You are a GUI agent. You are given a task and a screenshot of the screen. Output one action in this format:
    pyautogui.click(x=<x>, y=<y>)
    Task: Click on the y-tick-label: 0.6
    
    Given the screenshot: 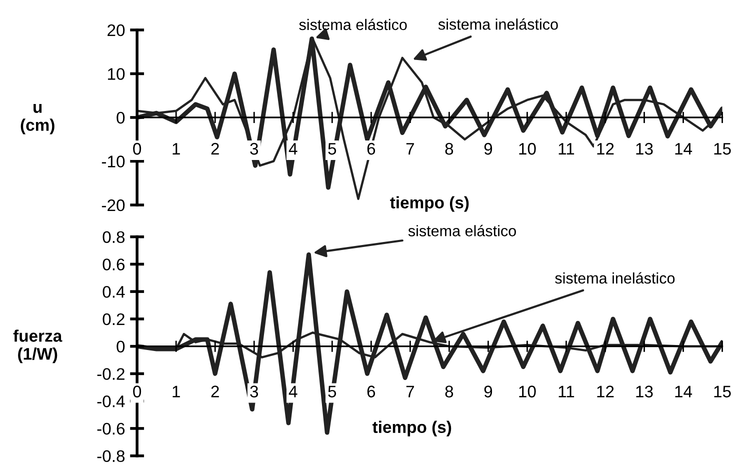 What is the action you would take?
    pyautogui.click(x=113, y=264)
    